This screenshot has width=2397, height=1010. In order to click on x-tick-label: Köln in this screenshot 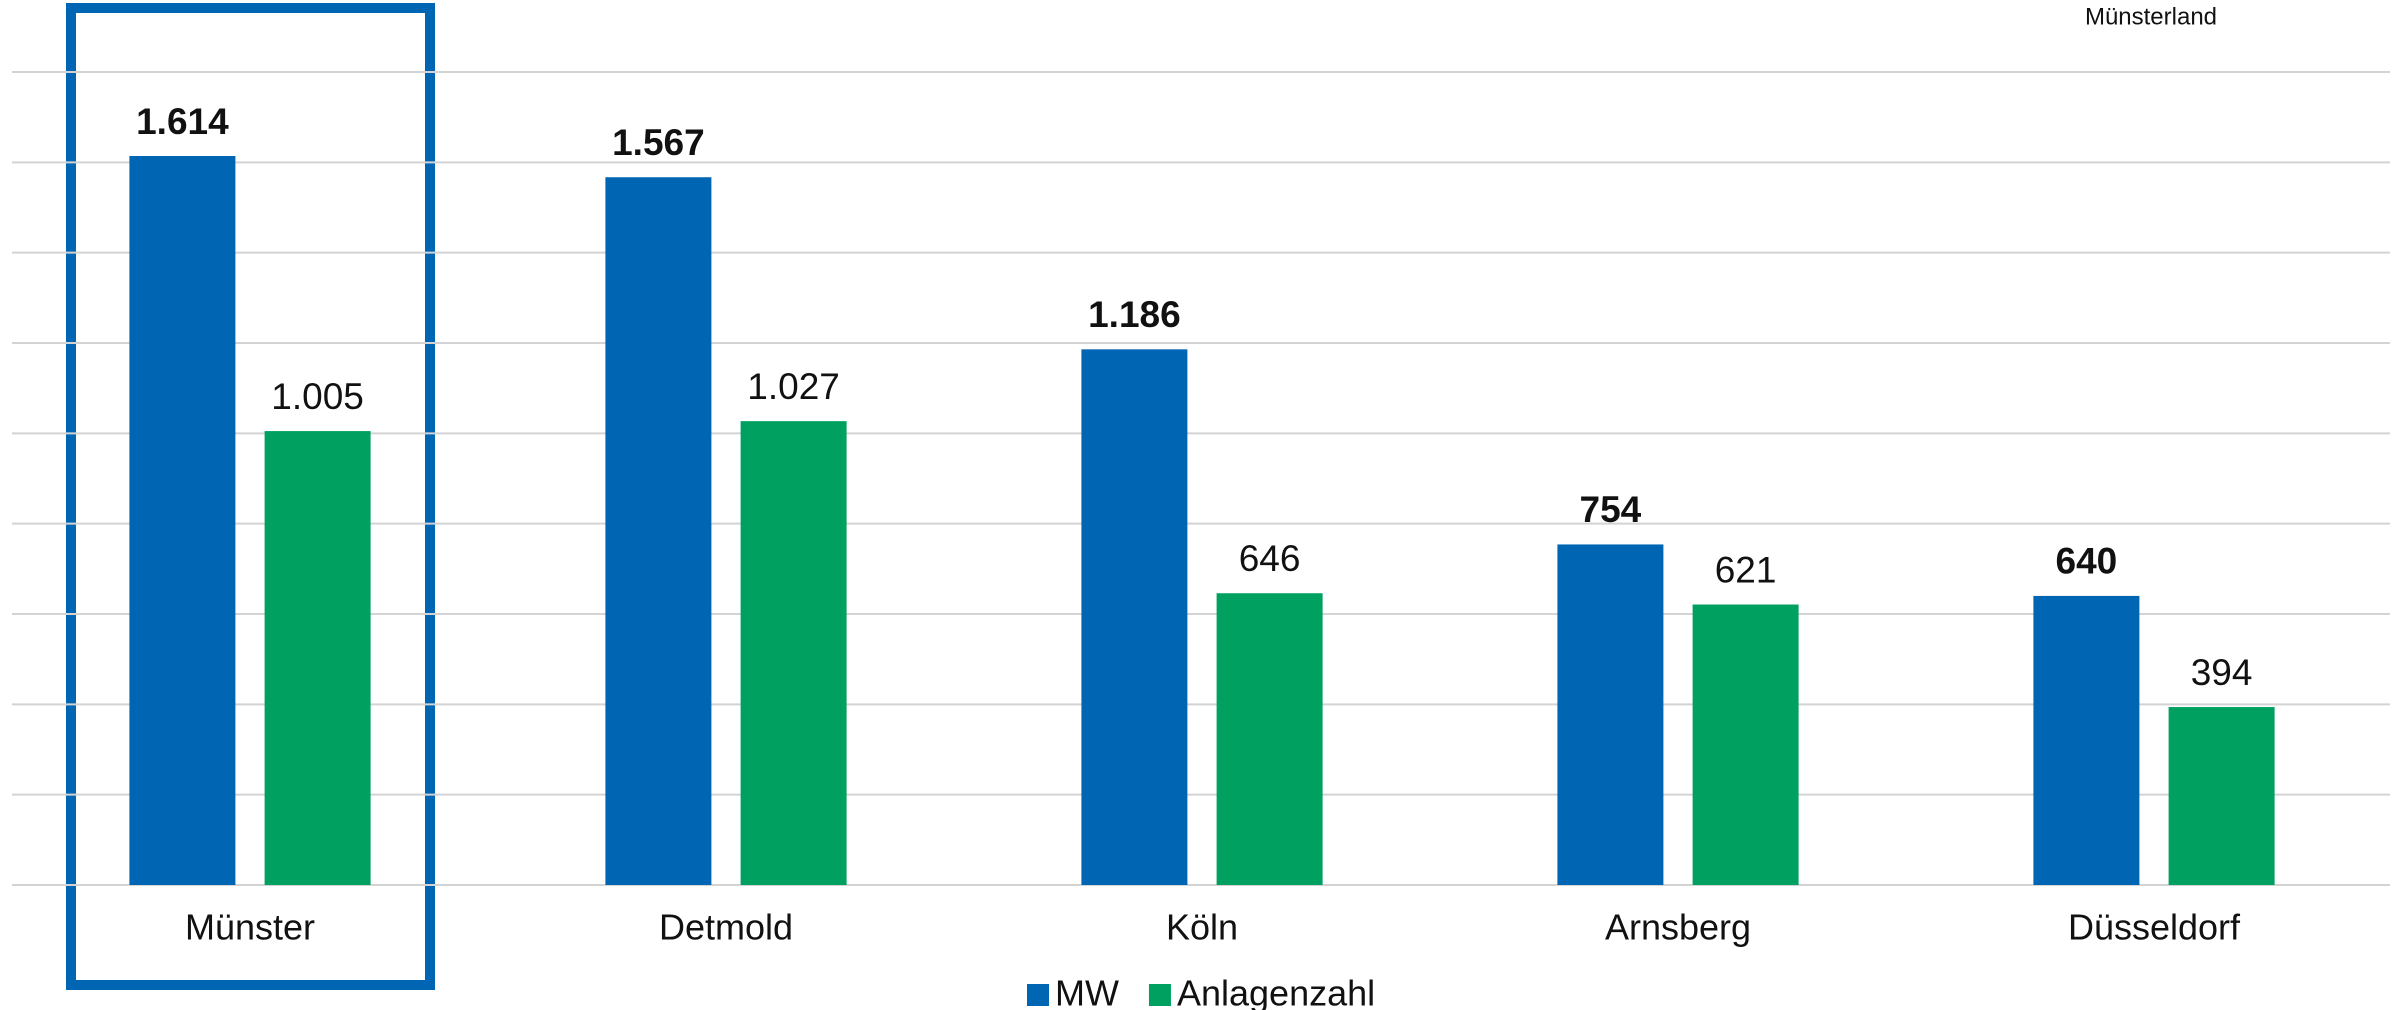, I will do `click(1202, 927)`.